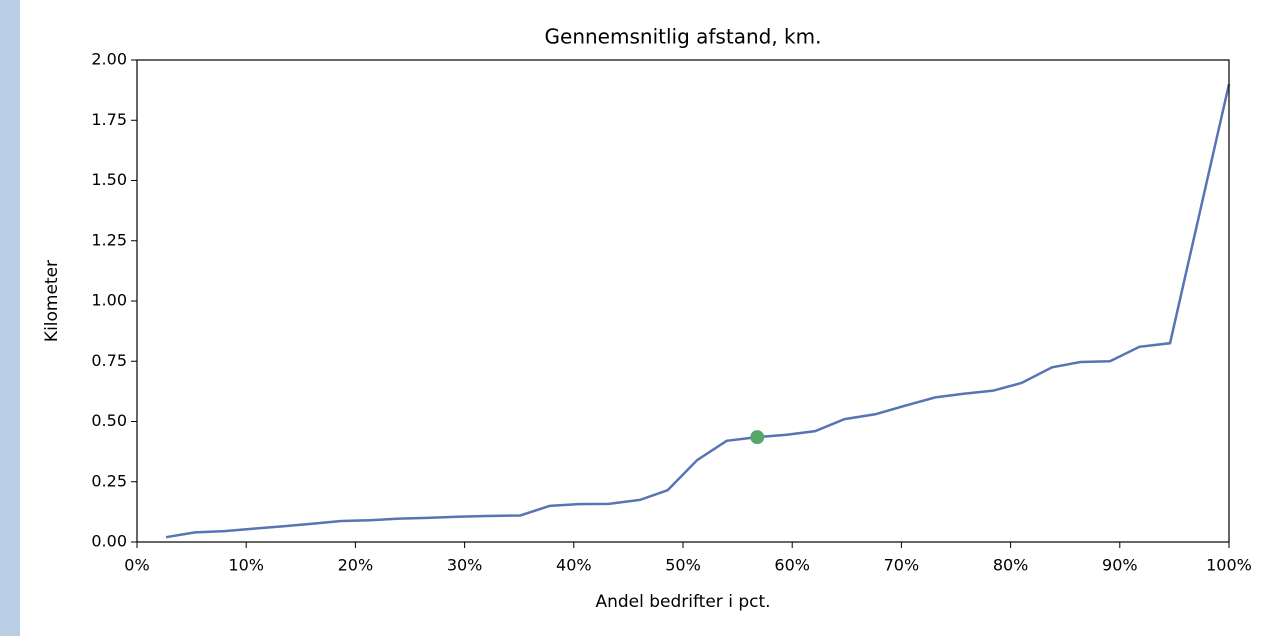 The image size is (1271, 640). Describe the element at coordinates (52, 301) in the screenshot. I see `y-axis-label: Kilometer` at that location.